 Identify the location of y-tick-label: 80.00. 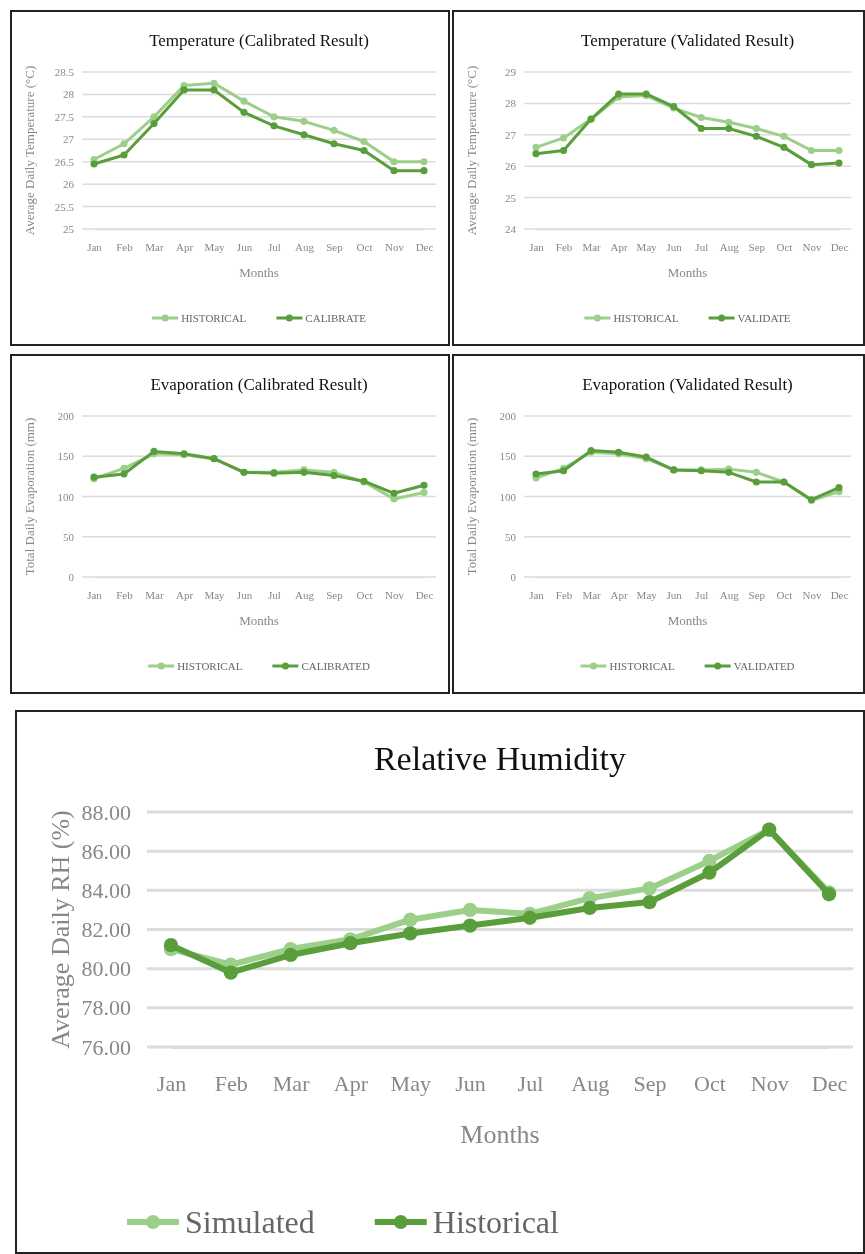
(106, 969).